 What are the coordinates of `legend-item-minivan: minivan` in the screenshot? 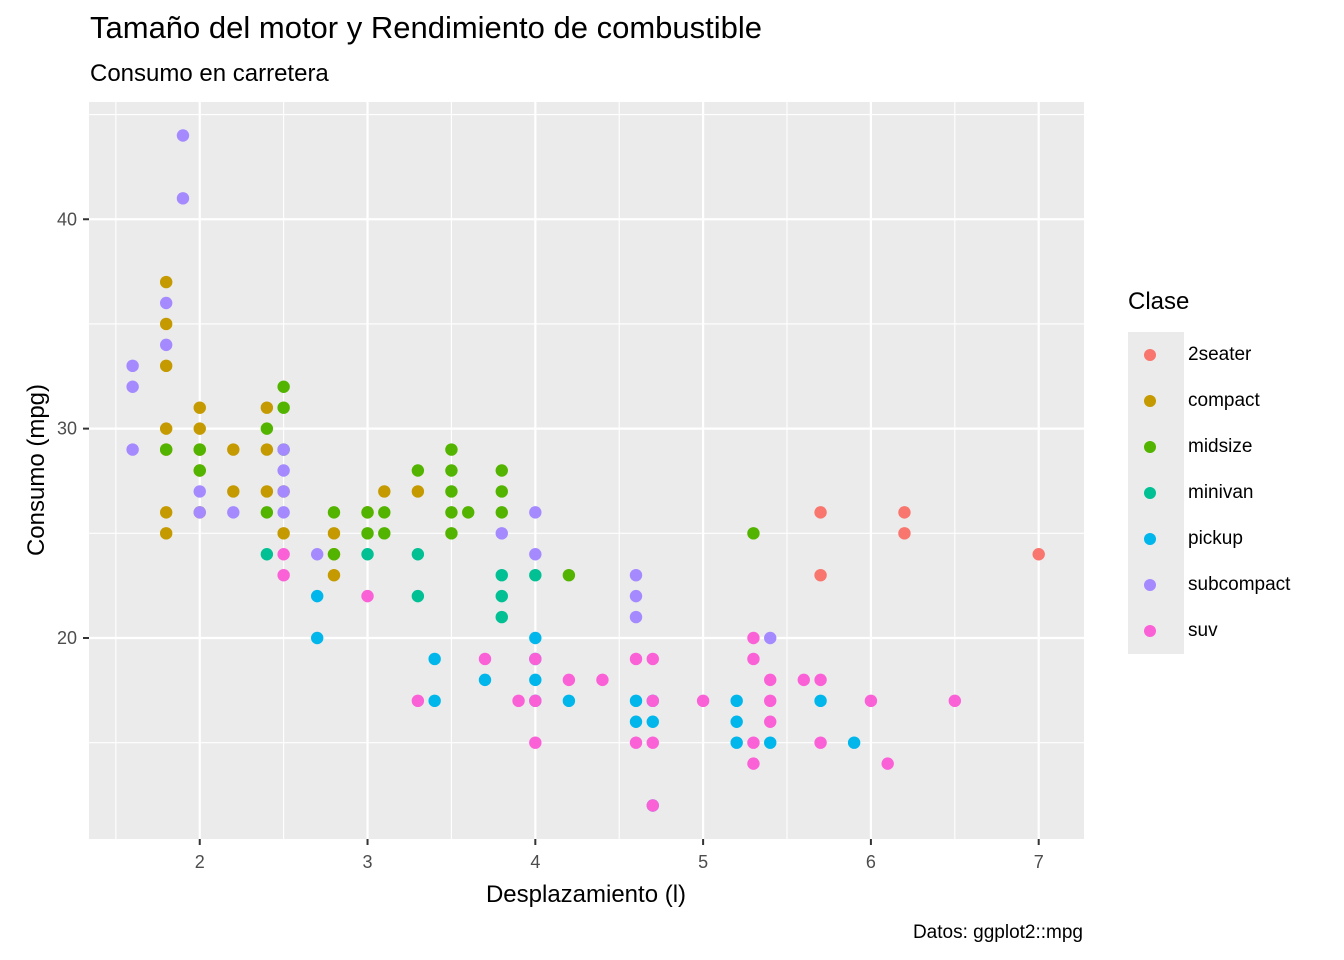 It's located at (1190, 493).